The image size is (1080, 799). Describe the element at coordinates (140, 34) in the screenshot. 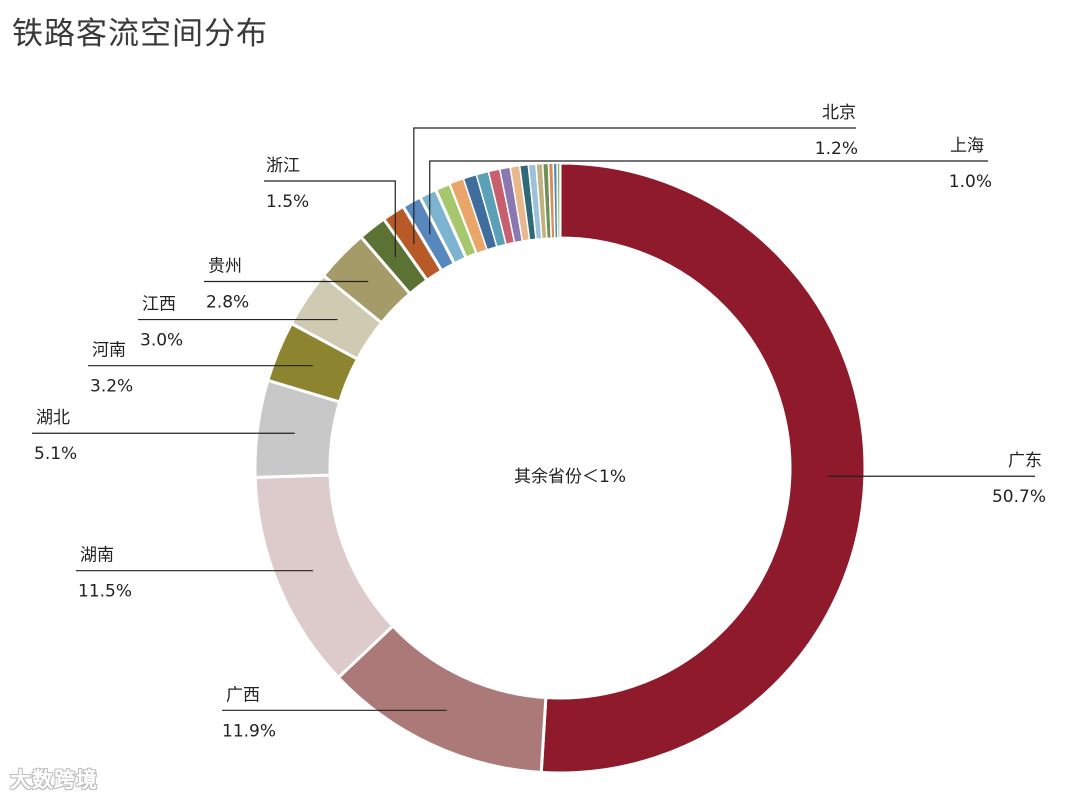

I see `chart-title: 铁路客流空间分布` at that location.